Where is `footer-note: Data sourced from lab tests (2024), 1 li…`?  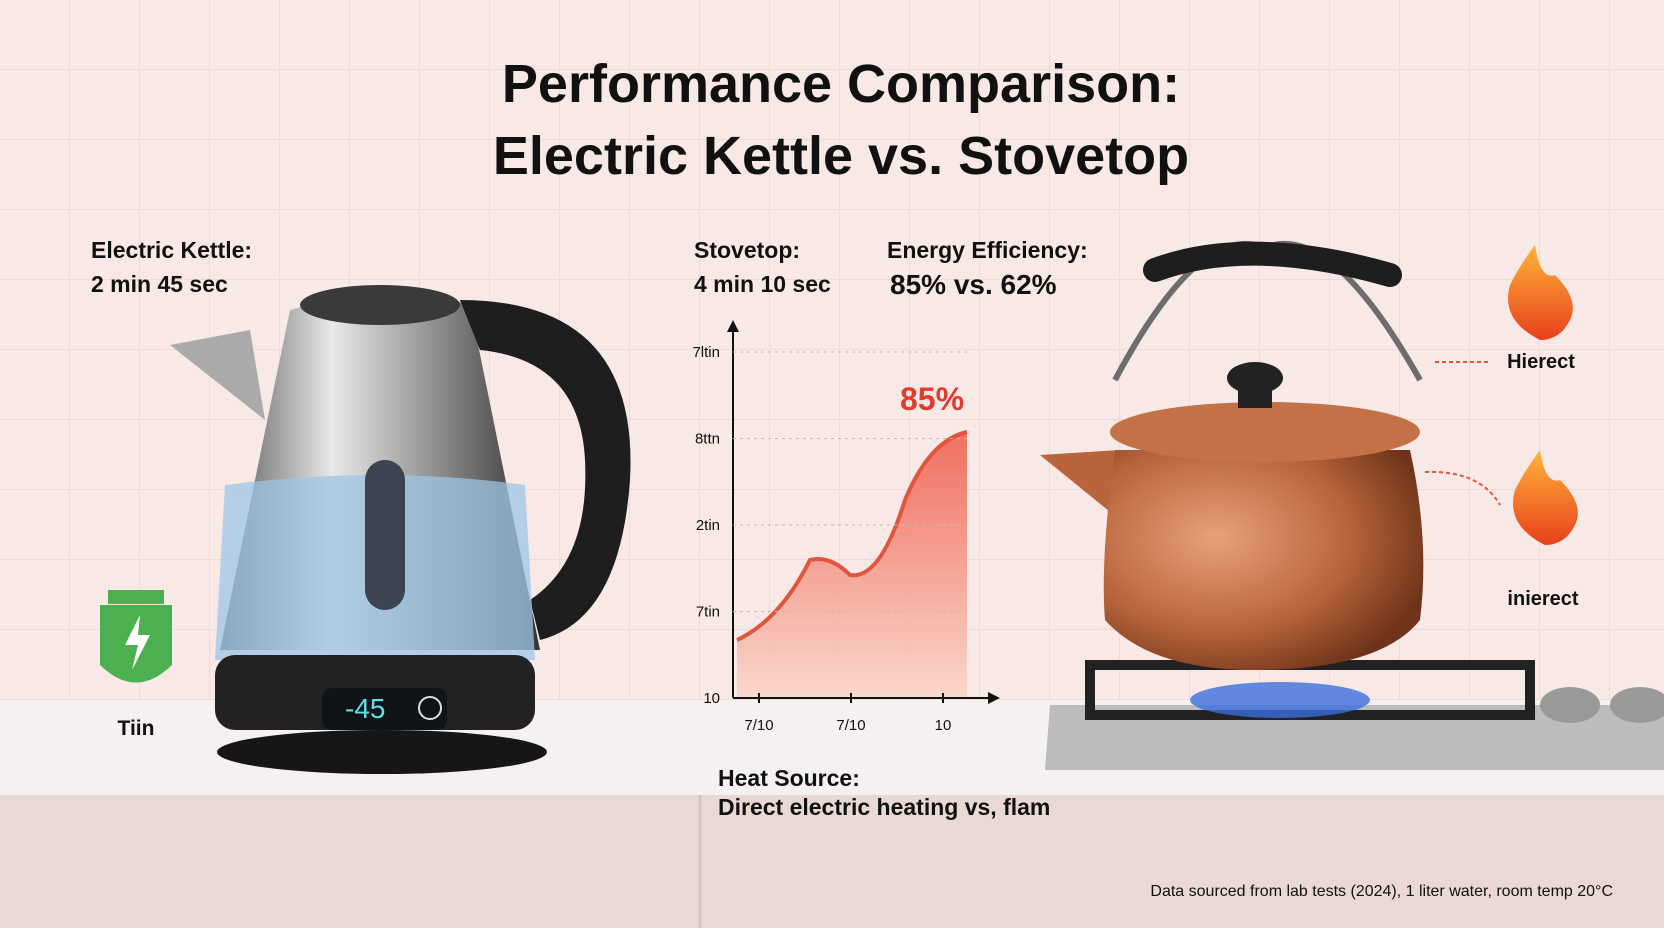
footer-note: Data sourced from lab tests (2024), 1 li… is located at coordinates (1381, 891).